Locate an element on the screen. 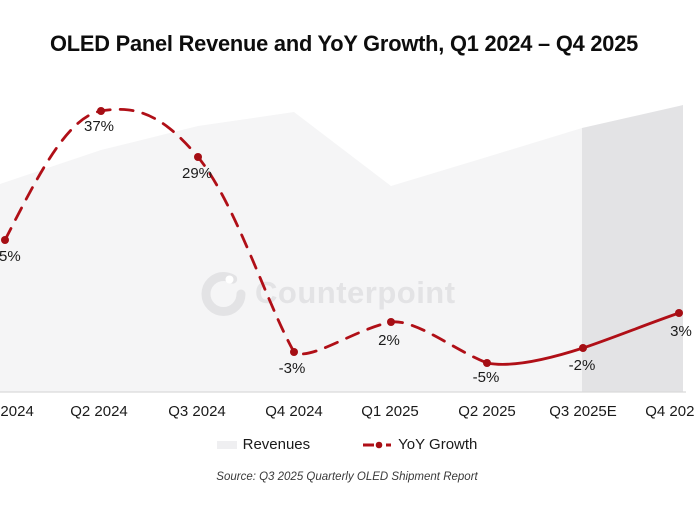 The image size is (694, 532). point-label-q3-2025e: -2% is located at coordinates (582, 365).